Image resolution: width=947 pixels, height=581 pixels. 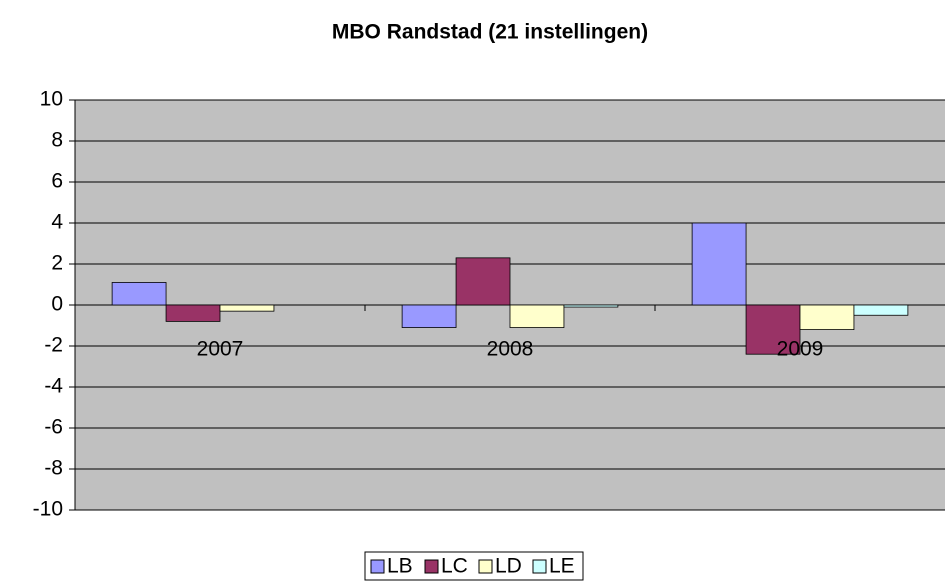 I want to click on y-tick-label: 4, so click(x=57, y=222).